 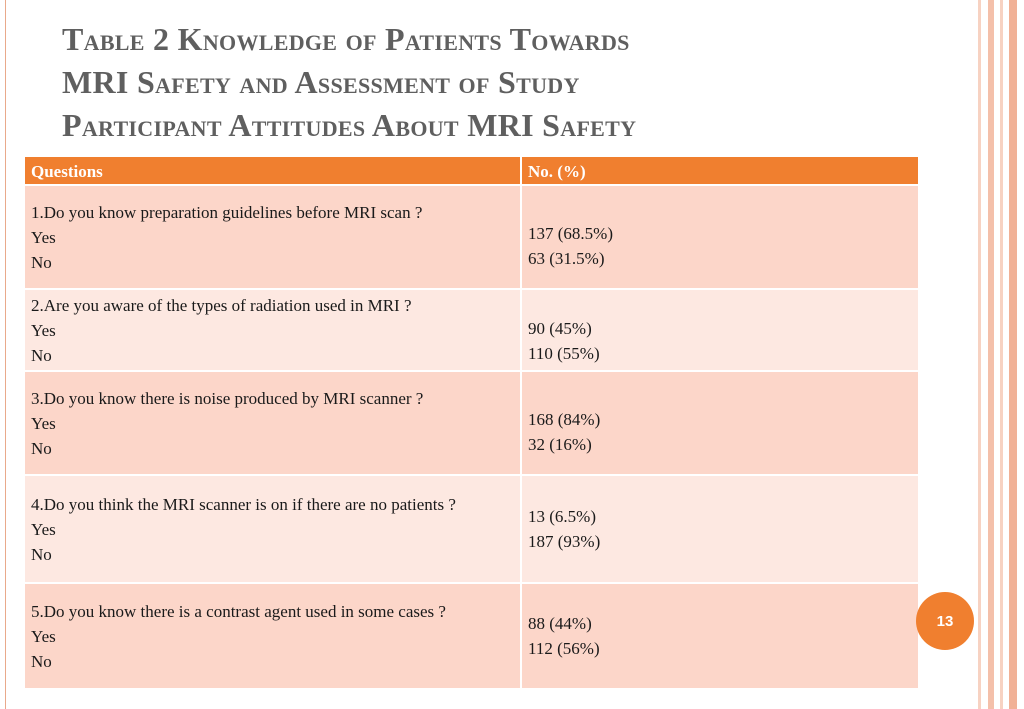 I want to click on value-yes: 137 (68.5%), so click(x=570, y=233).